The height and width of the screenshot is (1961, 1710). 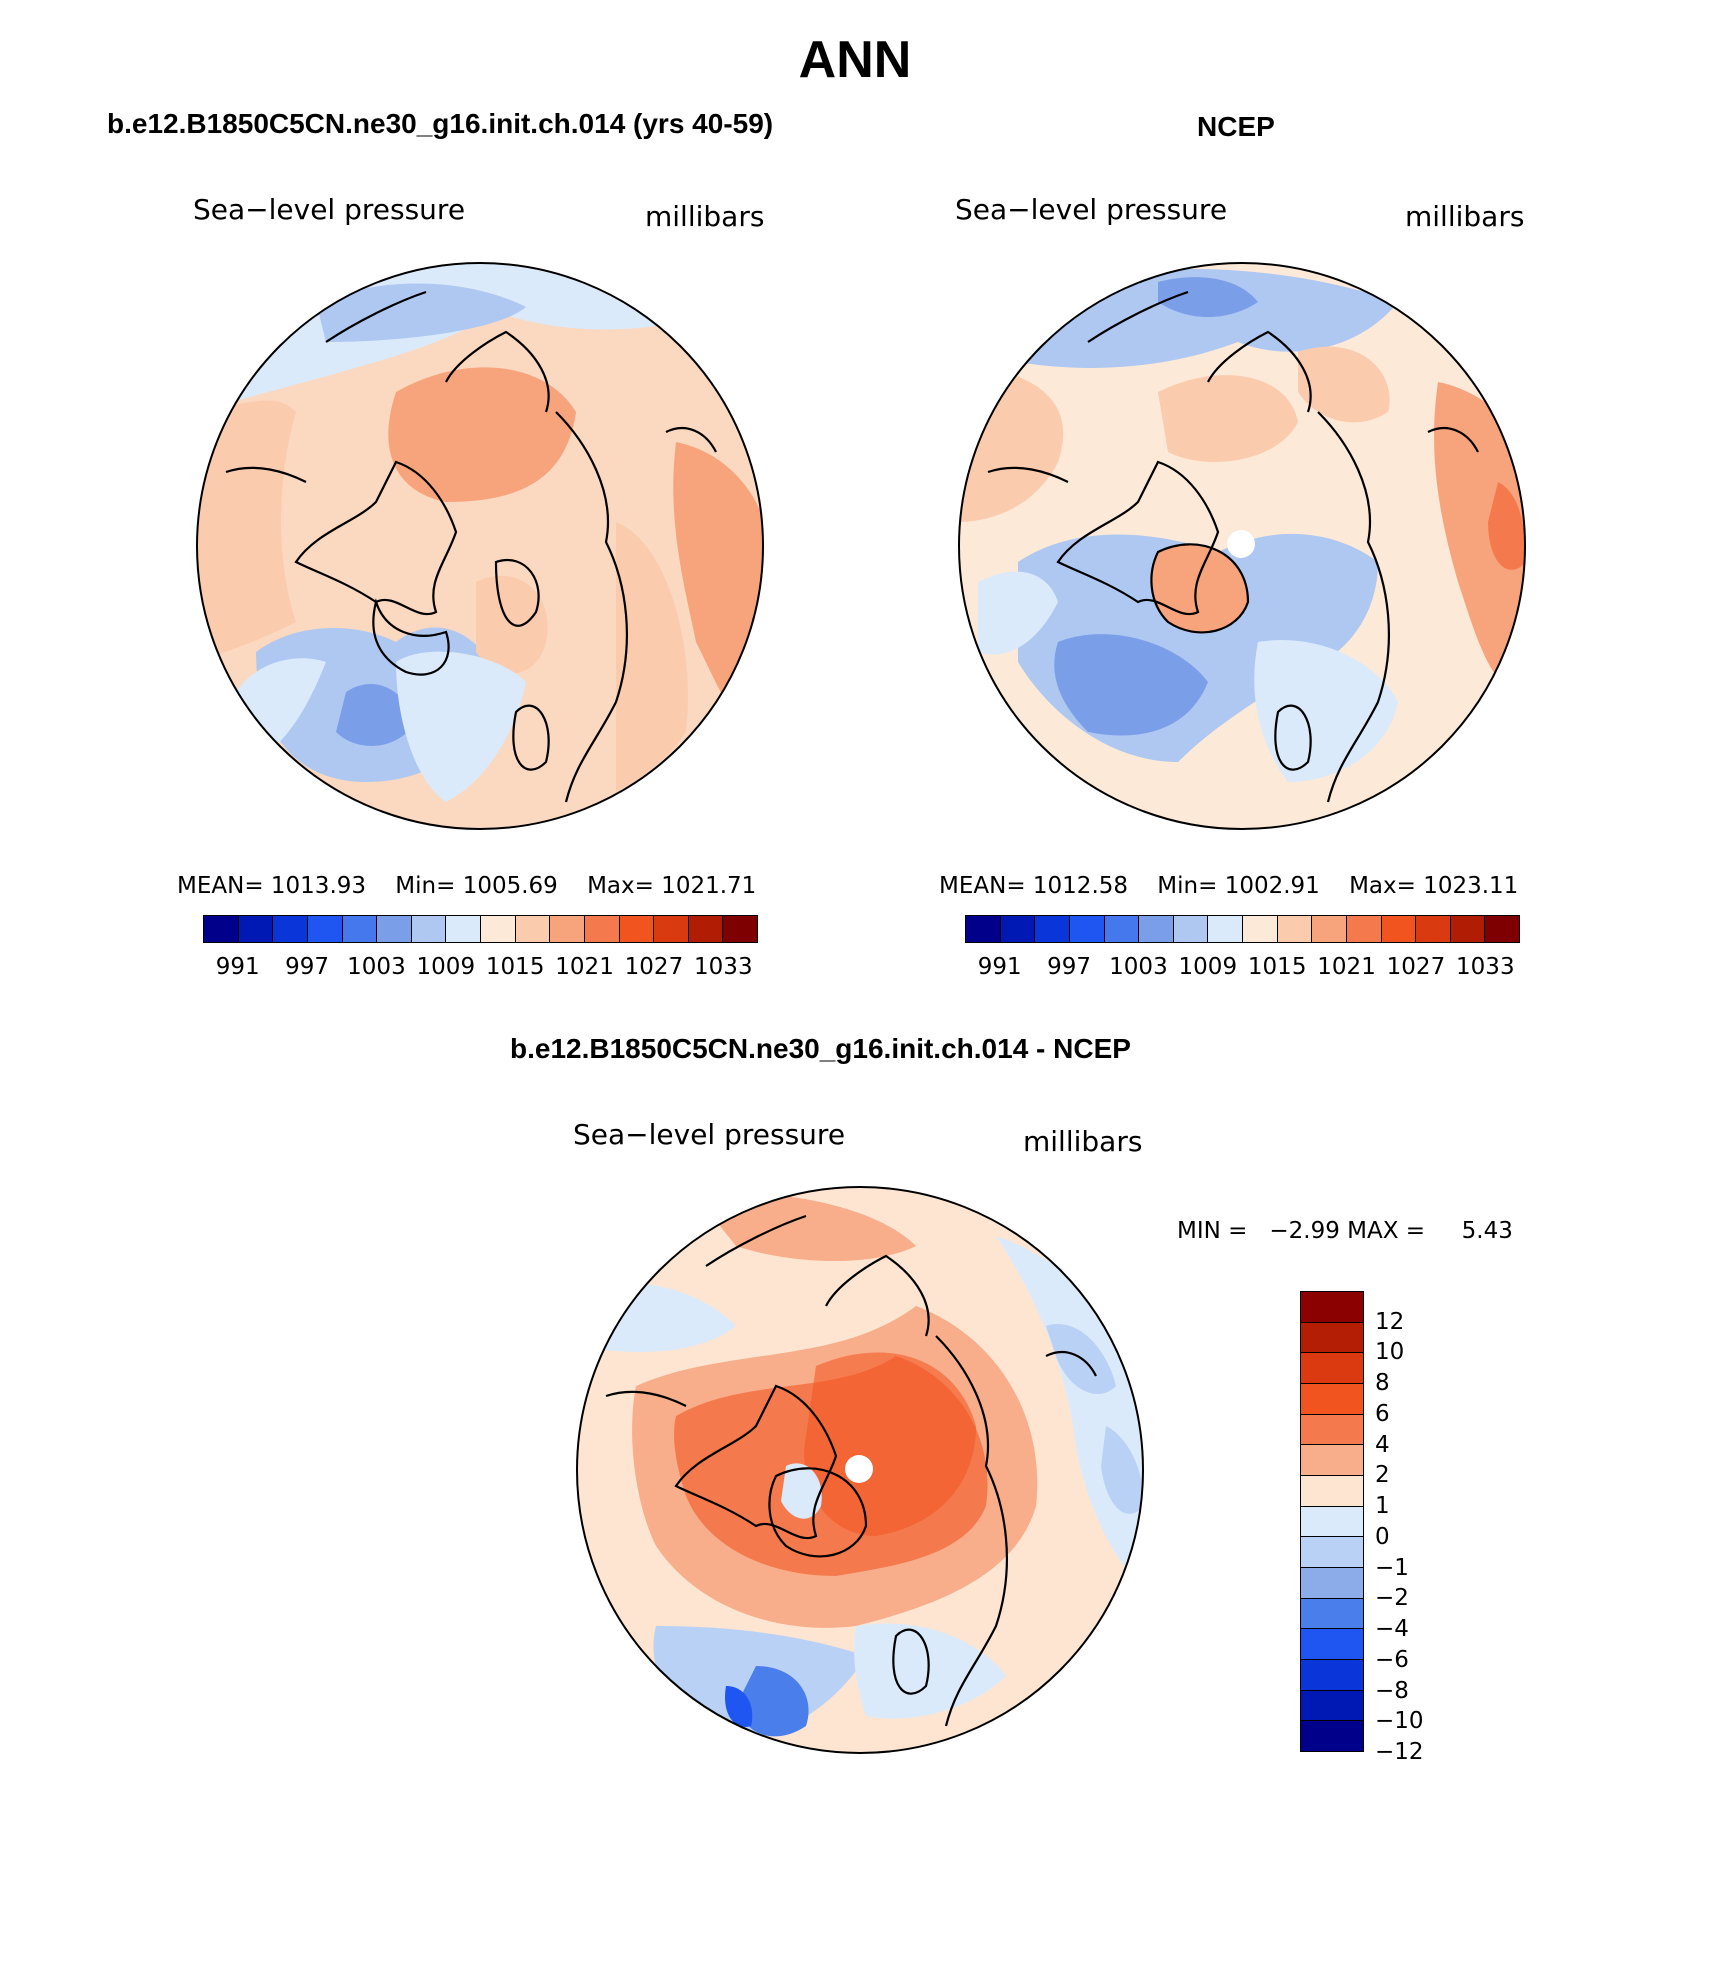 I want to click on panel-2-min-label: Min=, so click(x=1187, y=886).